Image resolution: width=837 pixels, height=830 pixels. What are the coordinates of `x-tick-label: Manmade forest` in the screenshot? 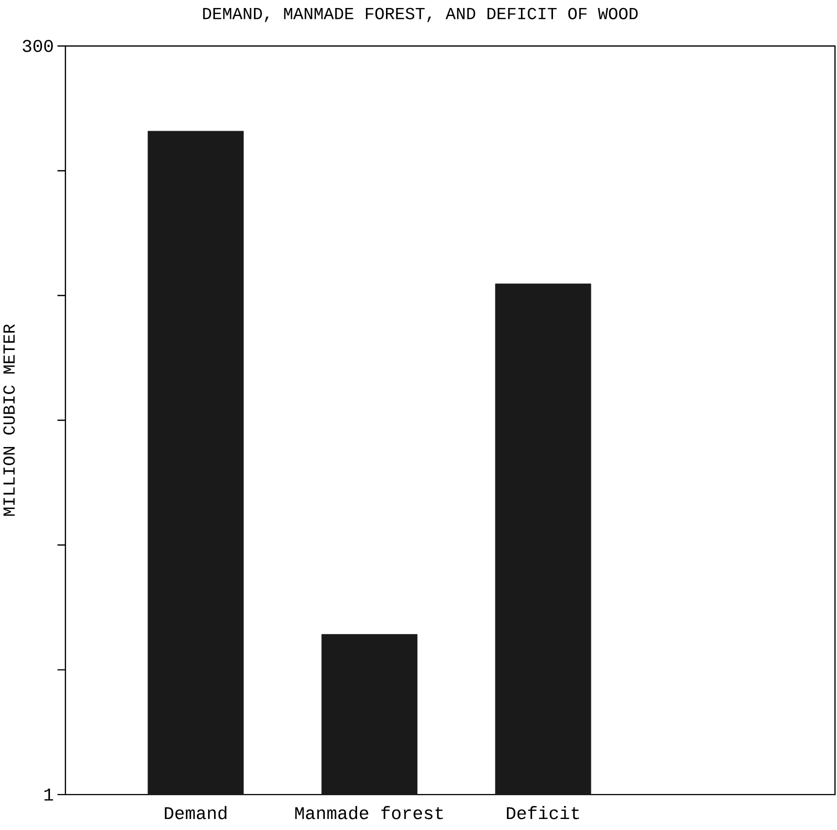 It's located at (369, 813).